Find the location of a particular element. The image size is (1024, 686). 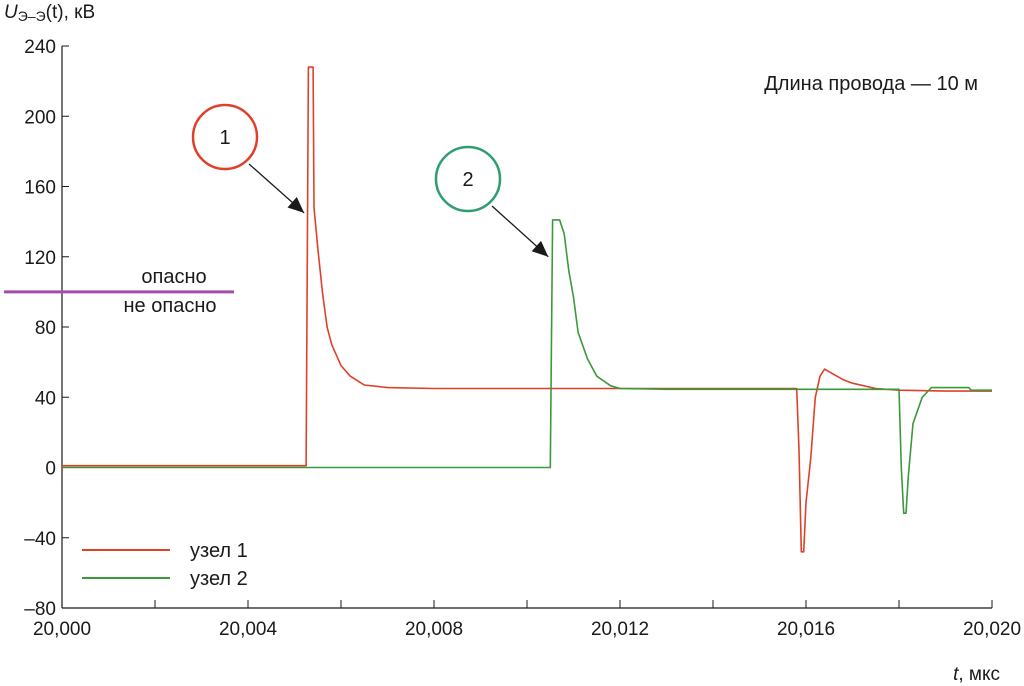

y-tick-label: –80 is located at coordinates (40, 609).